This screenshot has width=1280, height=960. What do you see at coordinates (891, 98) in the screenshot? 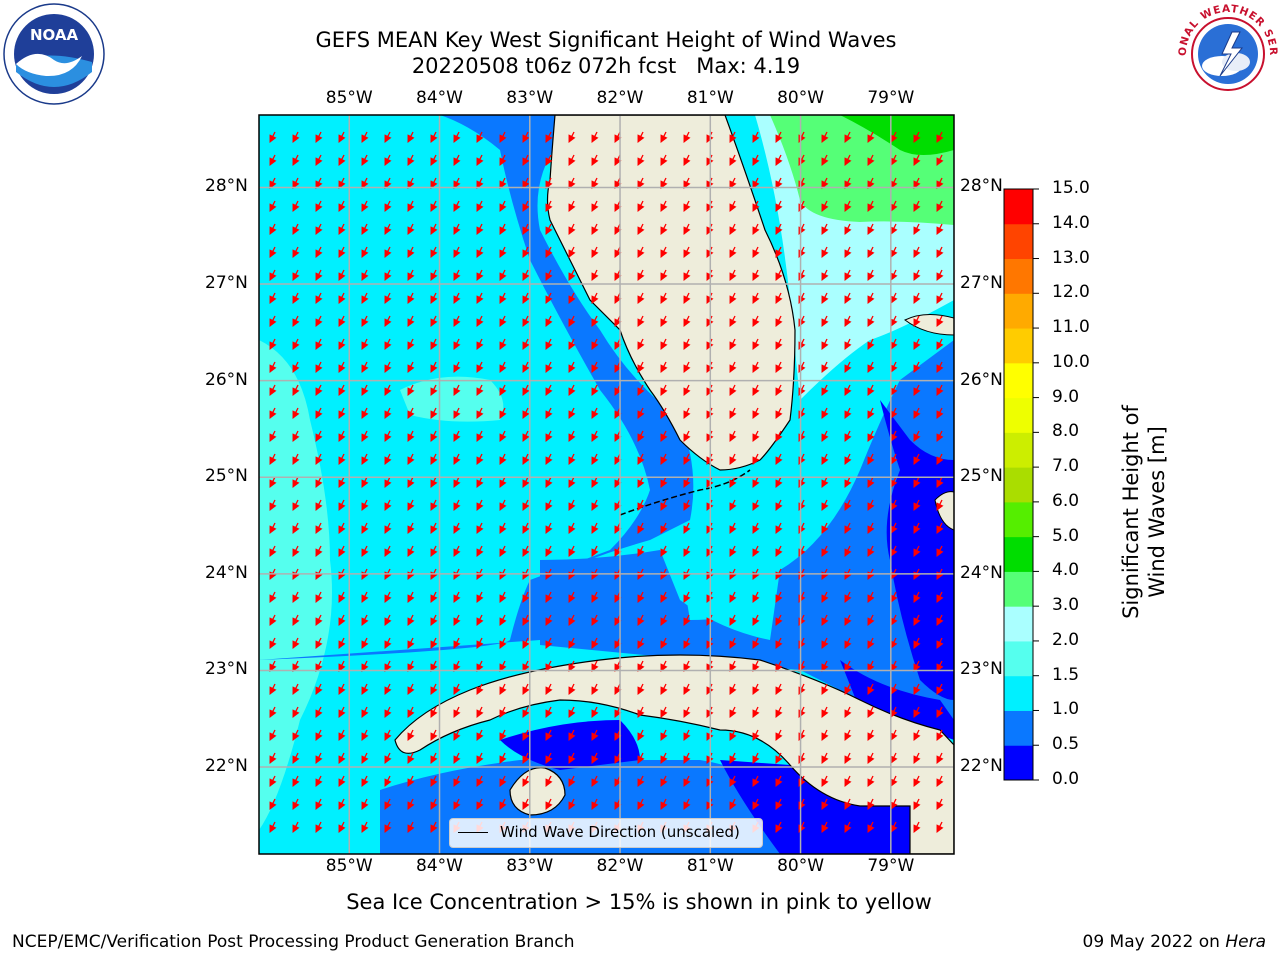
I see `lon-label-top: 79°W` at bounding box center [891, 98].